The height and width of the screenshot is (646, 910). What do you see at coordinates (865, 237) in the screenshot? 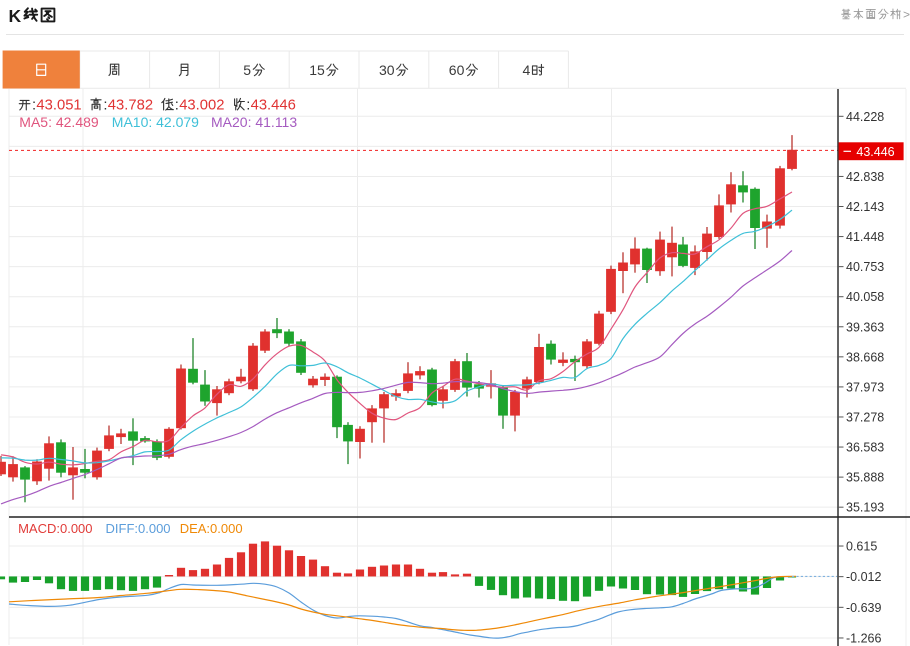
I see `svg-text: 41.448` at bounding box center [865, 237].